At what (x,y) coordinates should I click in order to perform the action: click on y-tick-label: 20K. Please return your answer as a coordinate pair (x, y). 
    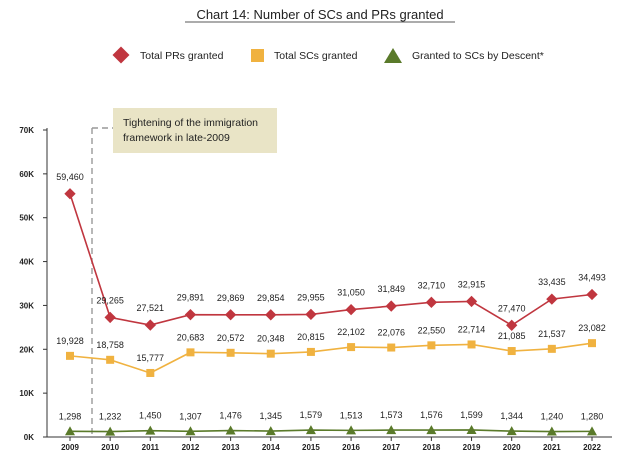
    Looking at the image, I should click on (26, 349).